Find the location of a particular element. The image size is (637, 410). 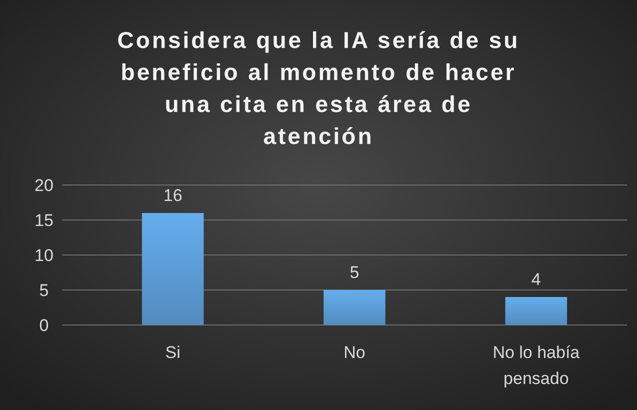

x-tick-label: No is located at coordinates (355, 352).